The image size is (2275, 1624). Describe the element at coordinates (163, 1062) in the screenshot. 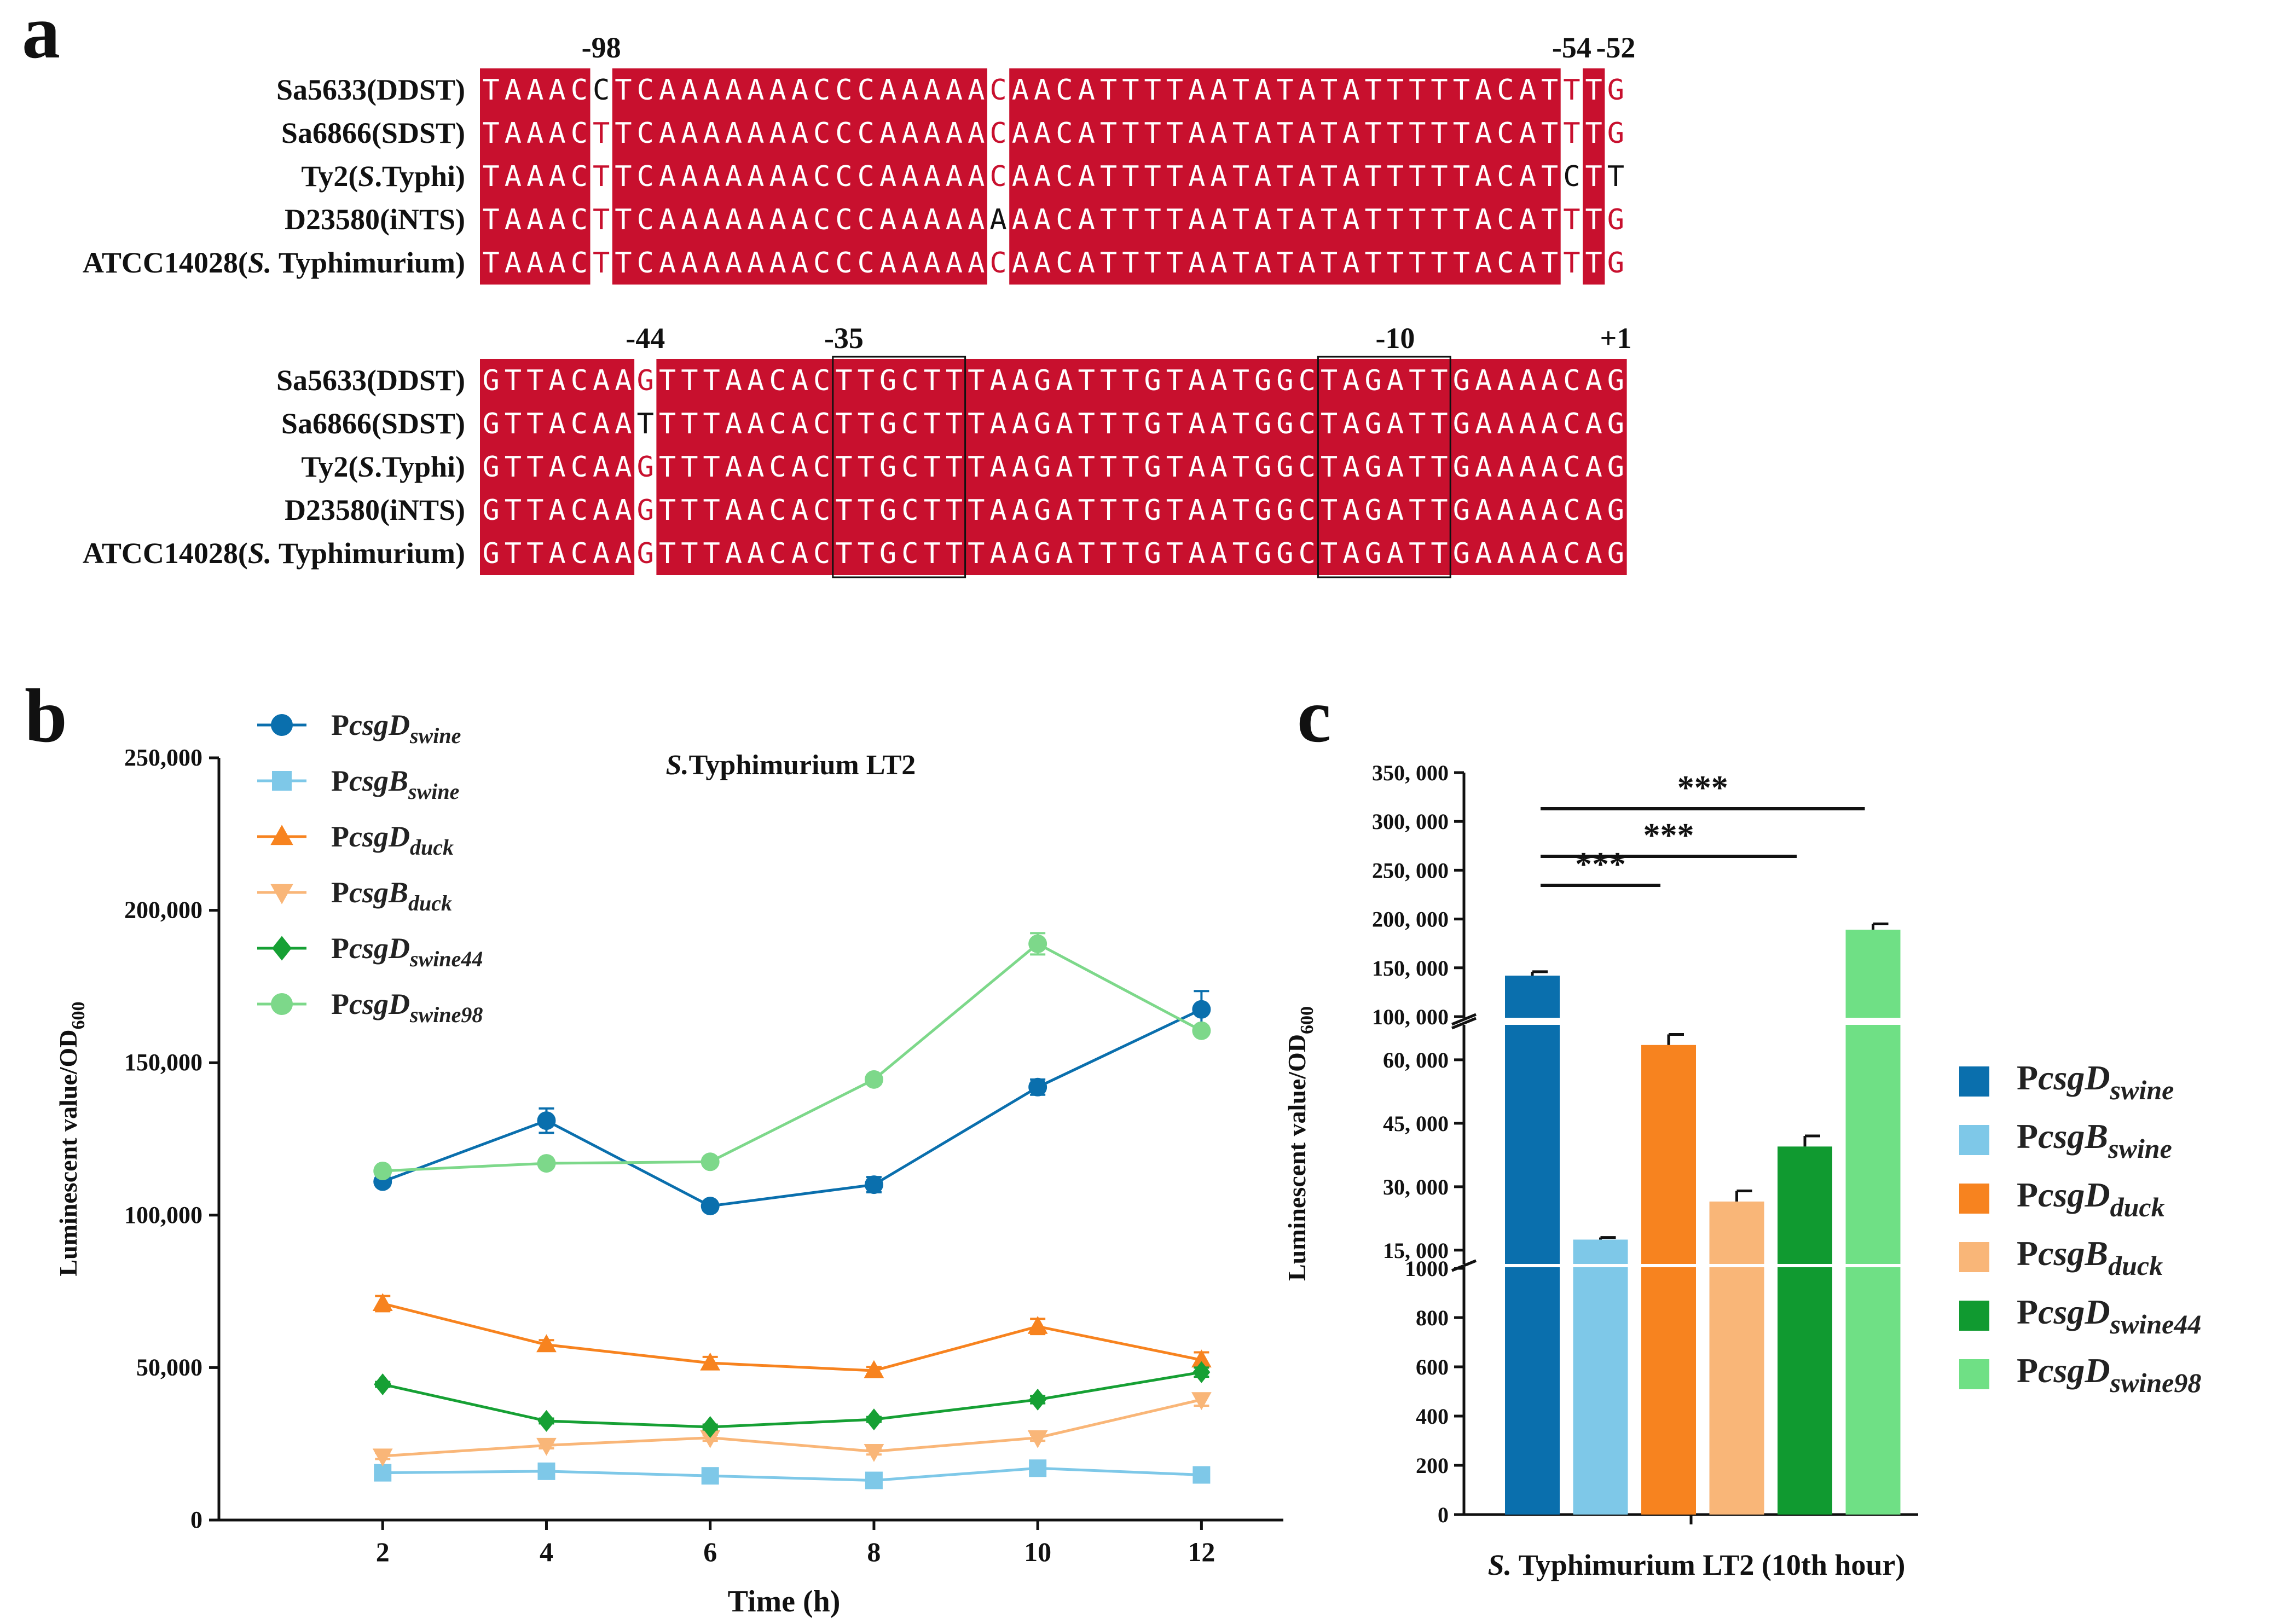

I see `y-tick-label: 150,000` at that location.